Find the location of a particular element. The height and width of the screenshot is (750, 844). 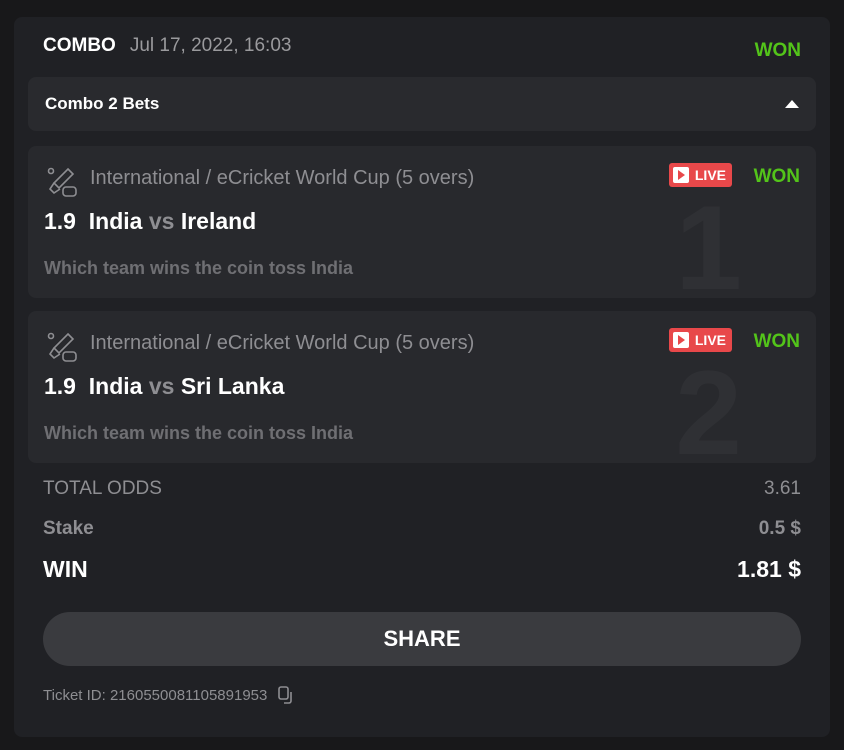

win-value: 1.81 $ is located at coordinates (769, 569).